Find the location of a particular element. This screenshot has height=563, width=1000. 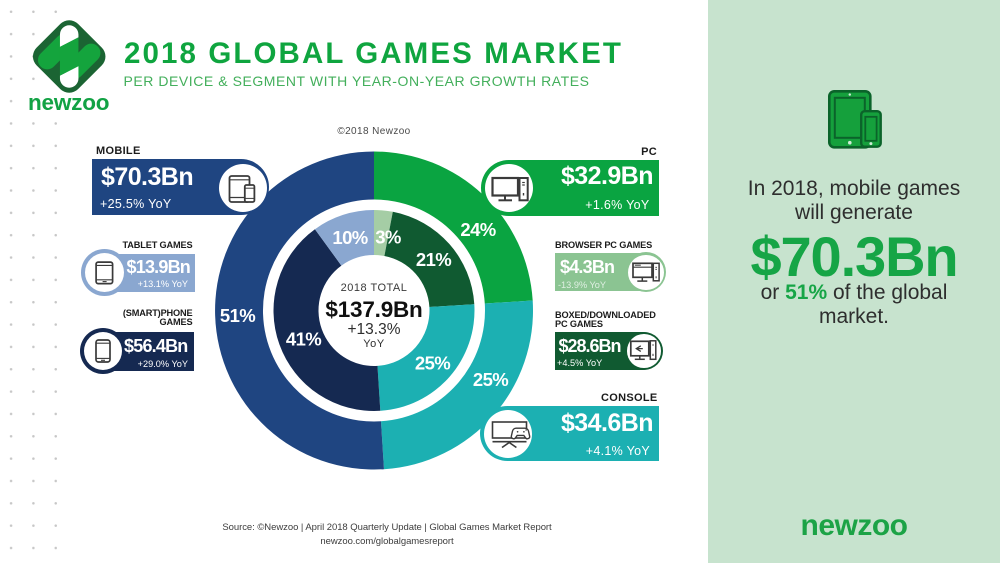

svg-text: 3% is located at coordinates (388, 237).